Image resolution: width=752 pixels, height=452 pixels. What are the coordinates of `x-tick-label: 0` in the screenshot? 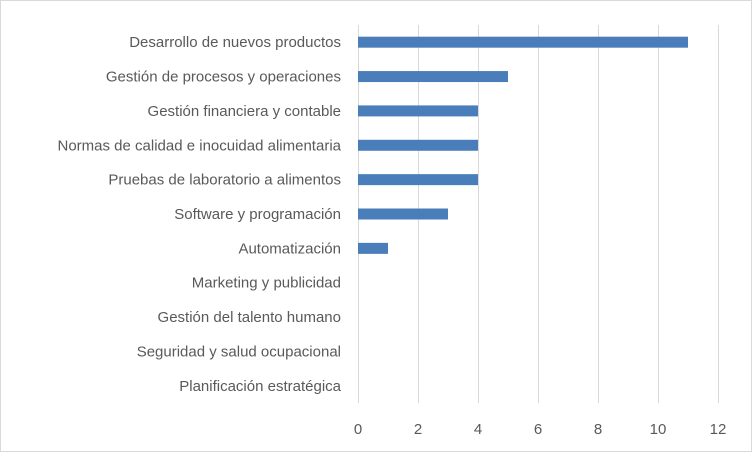 It's located at (358, 429).